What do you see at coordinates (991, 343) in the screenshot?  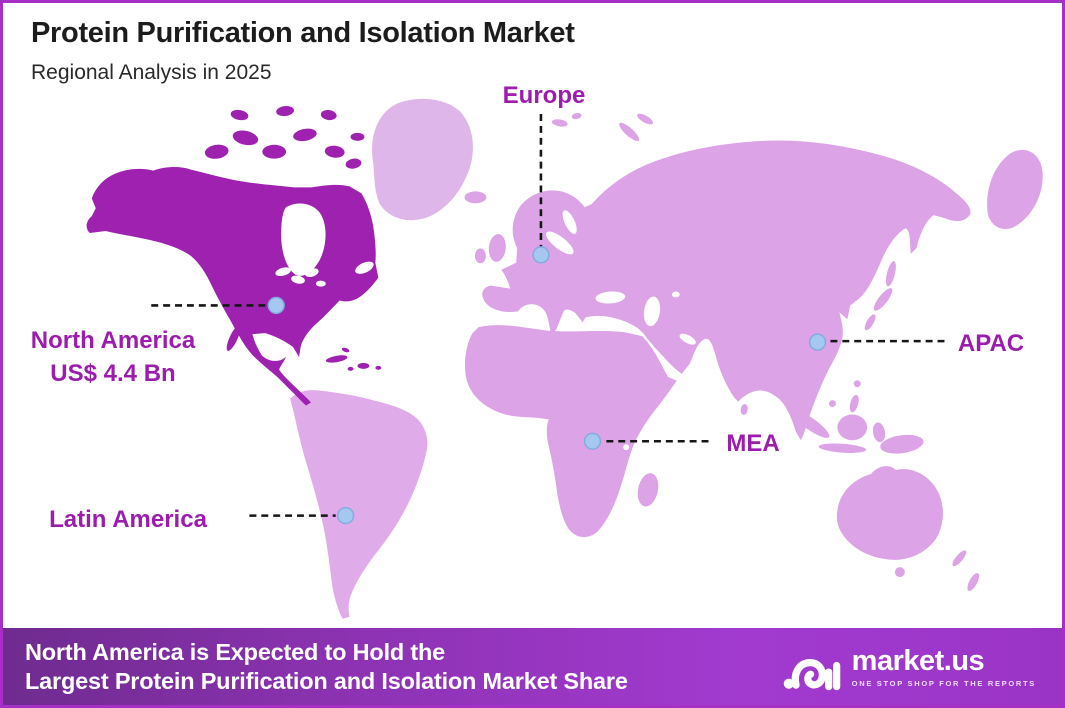 I see `region-label-apac: APAC` at bounding box center [991, 343].